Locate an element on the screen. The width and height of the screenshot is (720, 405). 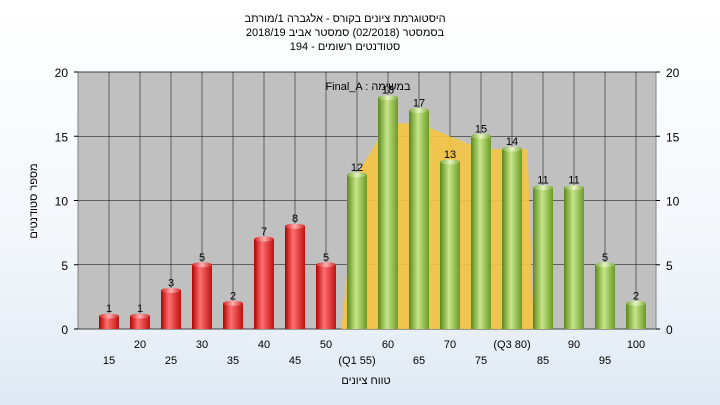
x-tick-label: 95 is located at coordinates (605, 361).